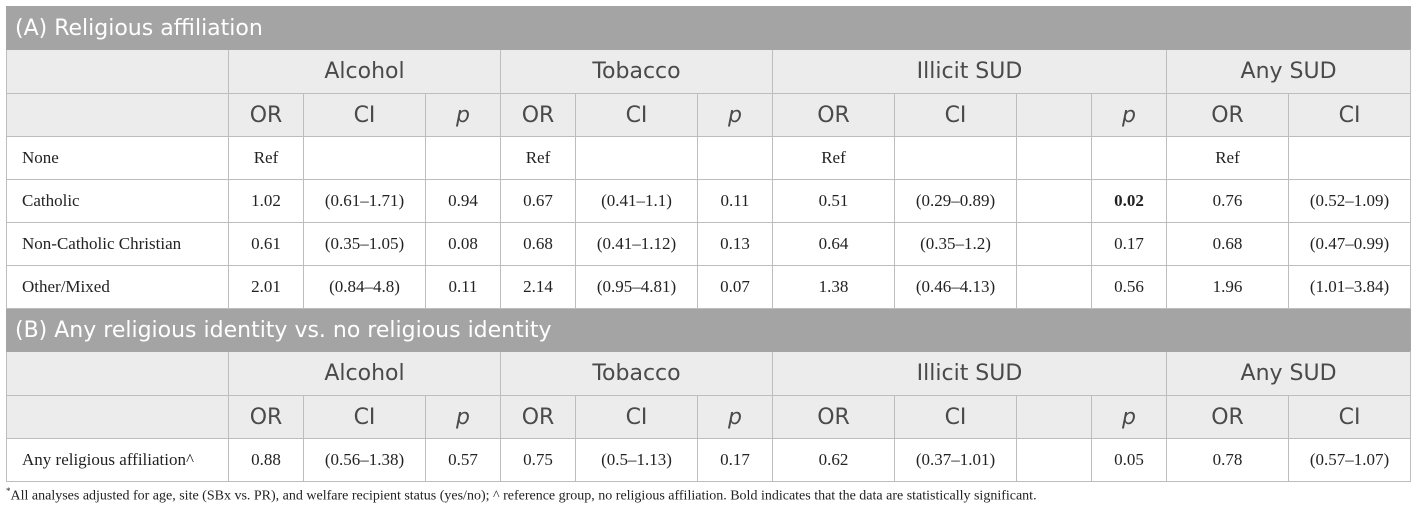  What do you see at coordinates (538, 460) in the screenshot?
I see `or-value: 0.75` at bounding box center [538, 460].